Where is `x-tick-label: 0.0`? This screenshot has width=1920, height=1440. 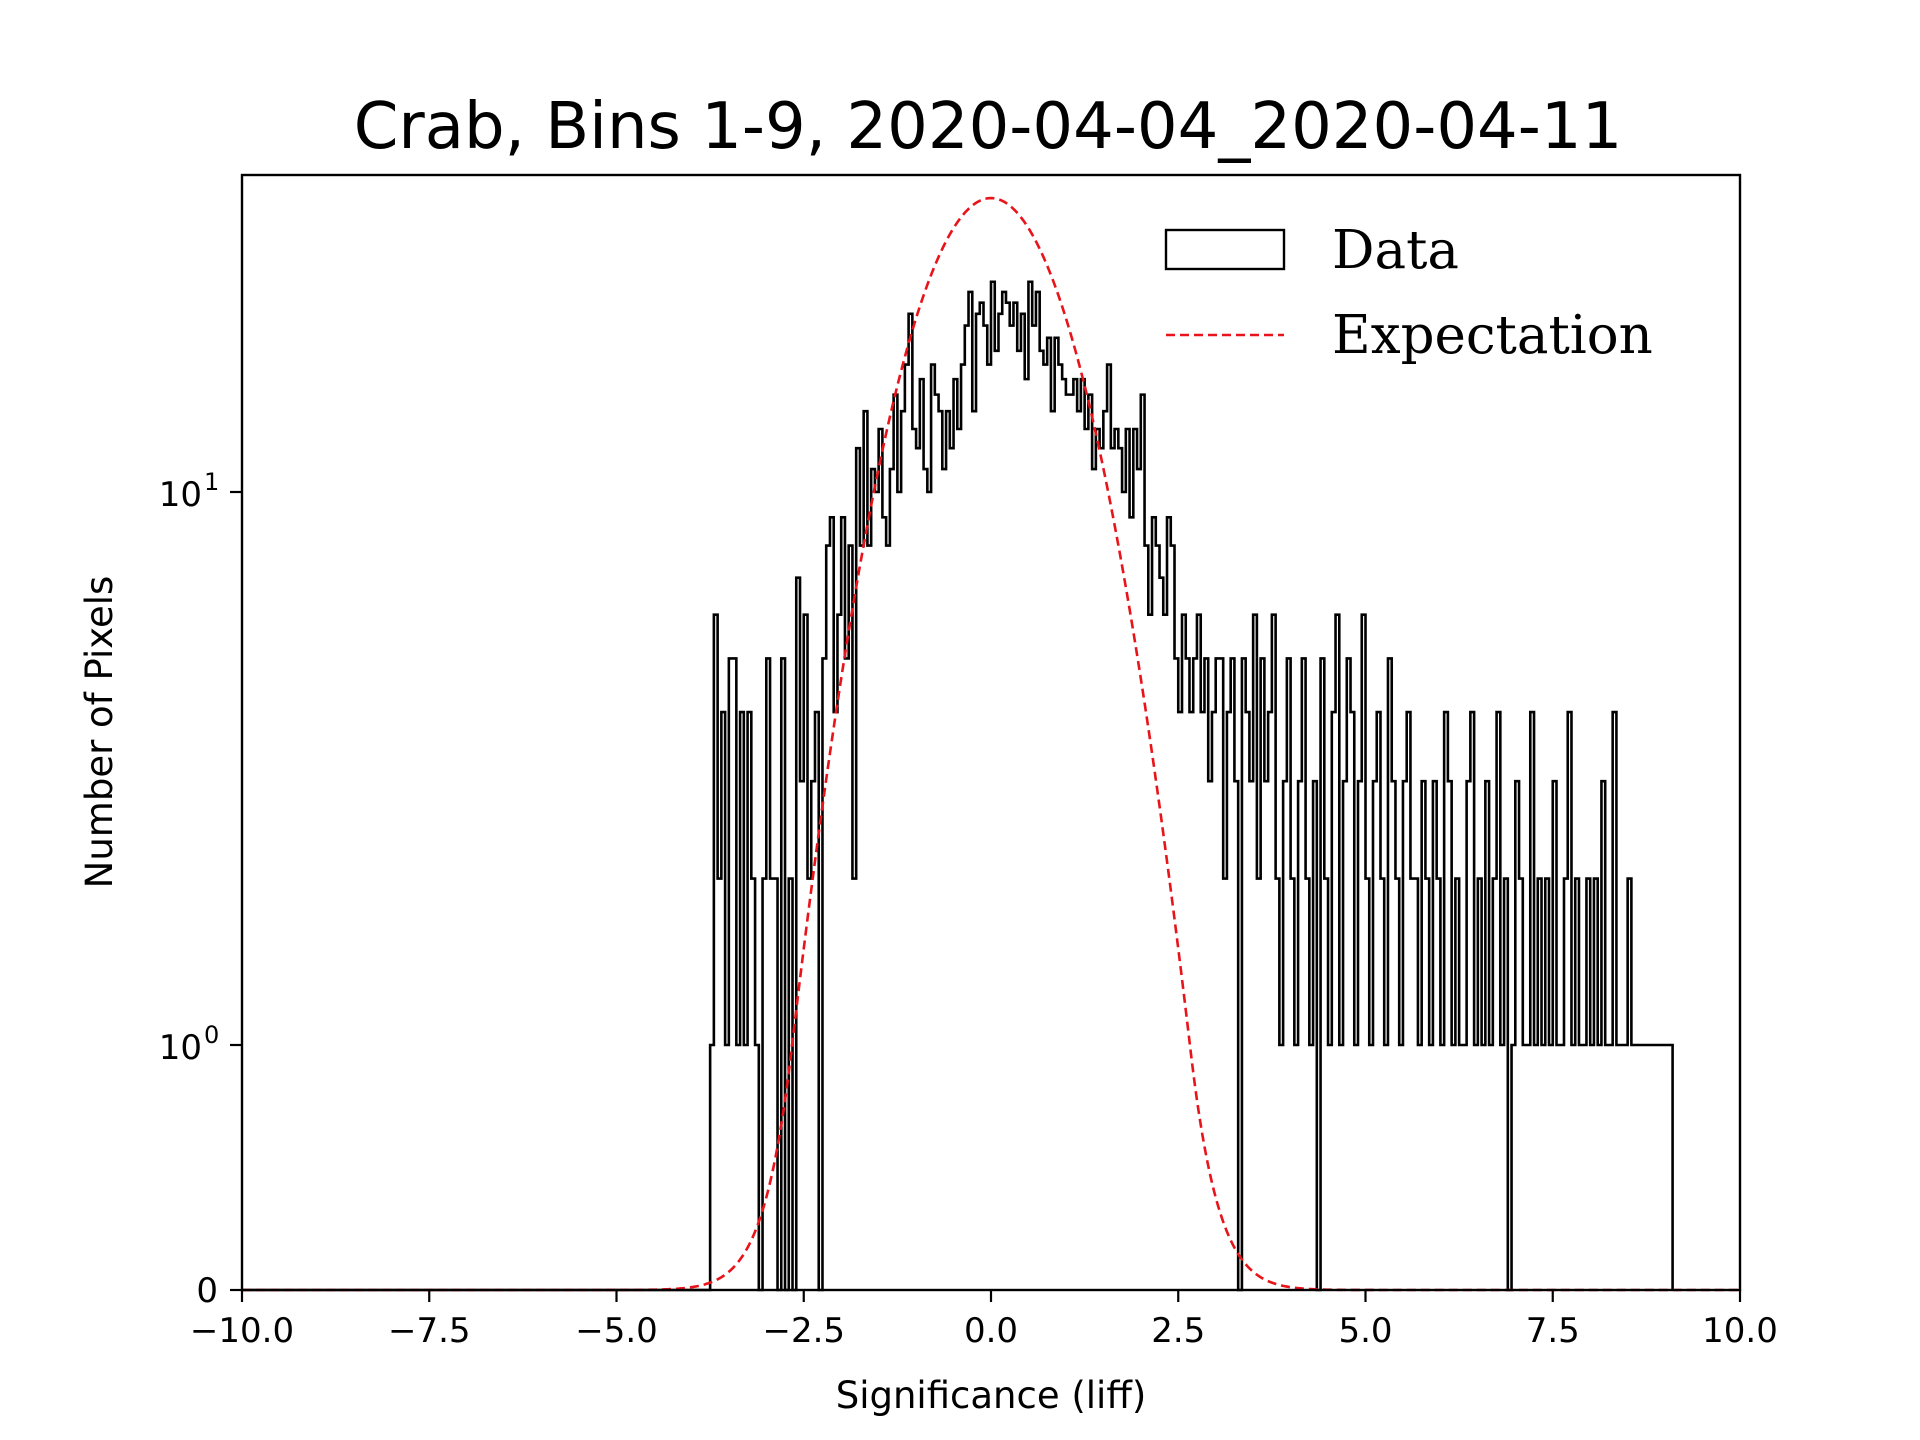
x-tick-label: 0.0 is located at coordinates (991, 1331).